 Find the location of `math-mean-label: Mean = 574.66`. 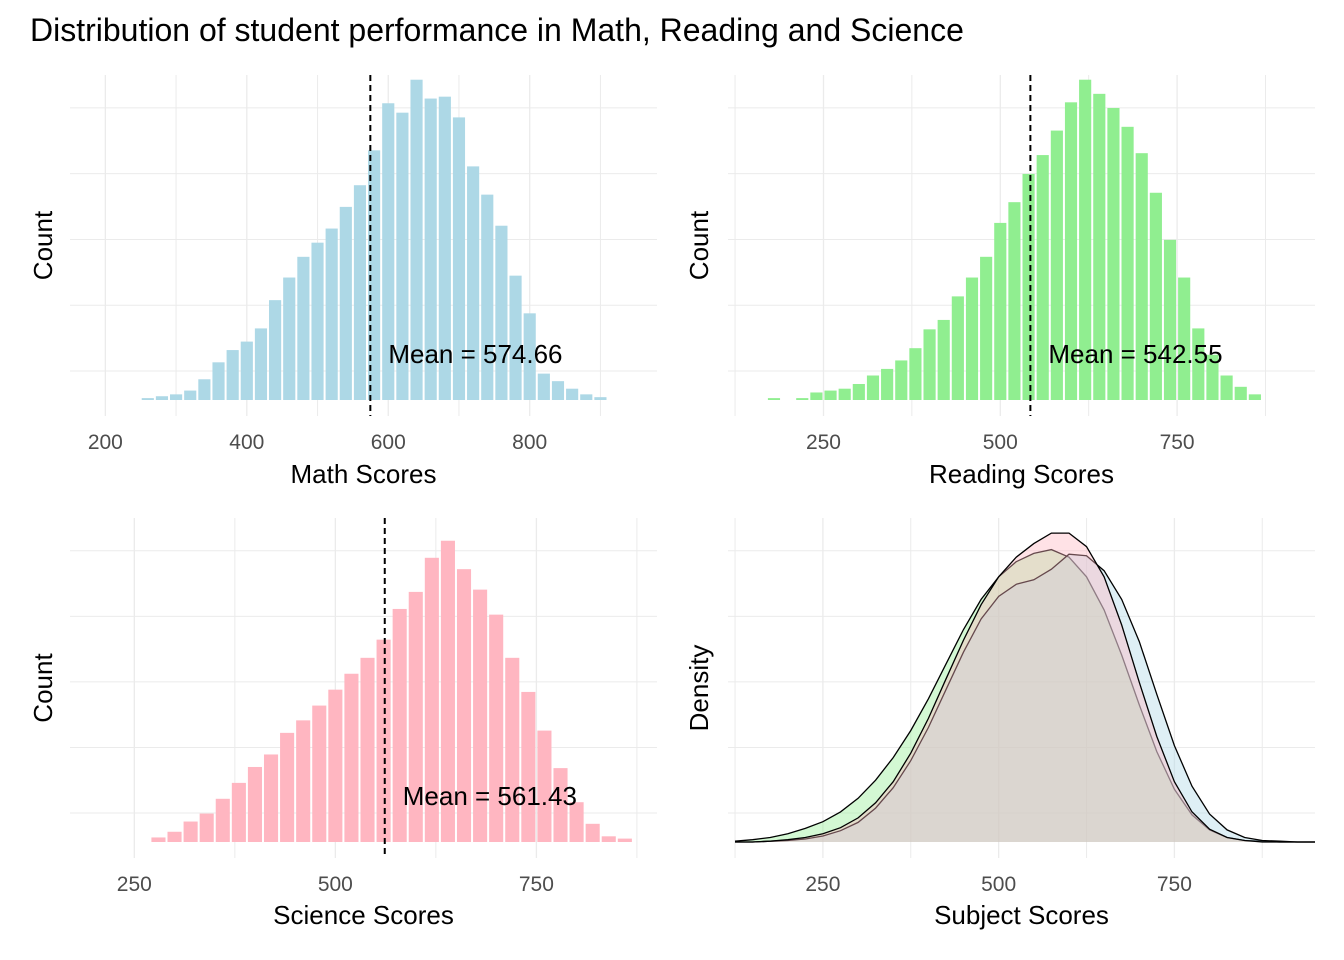

math-mean-label: Mean = 574.66 is located at coordinates (475, 354).